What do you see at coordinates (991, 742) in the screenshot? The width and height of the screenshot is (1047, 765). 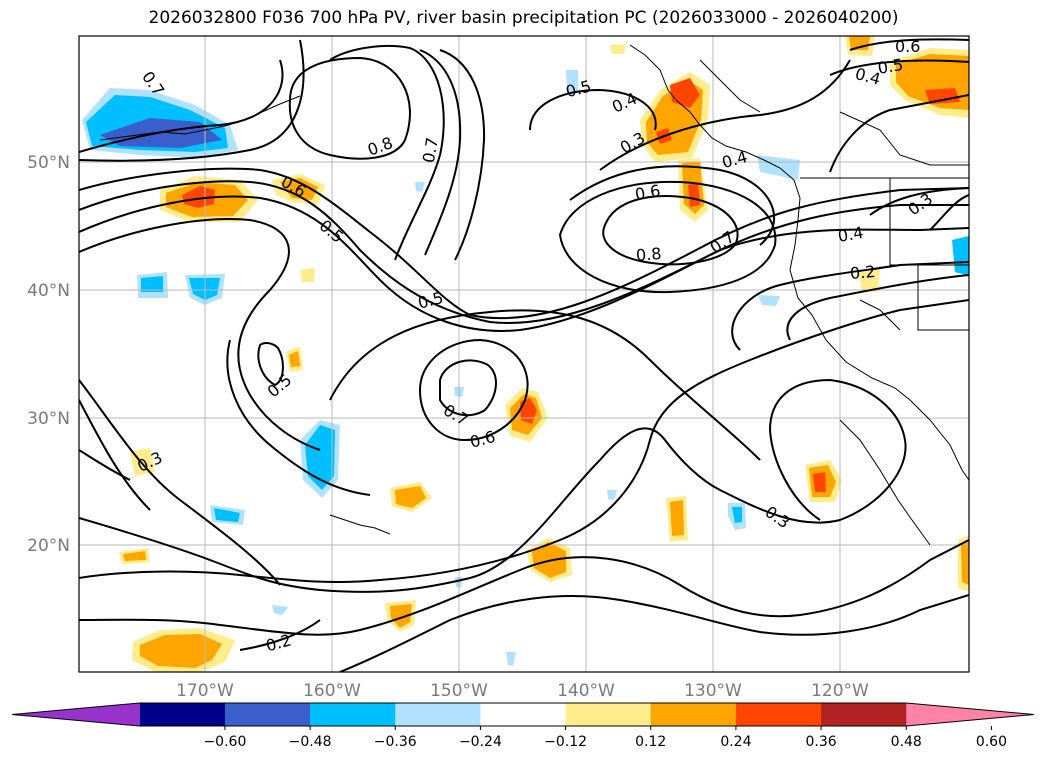 I see `colorbar-tick-label: 0.60` at bounding box center [991, 742].